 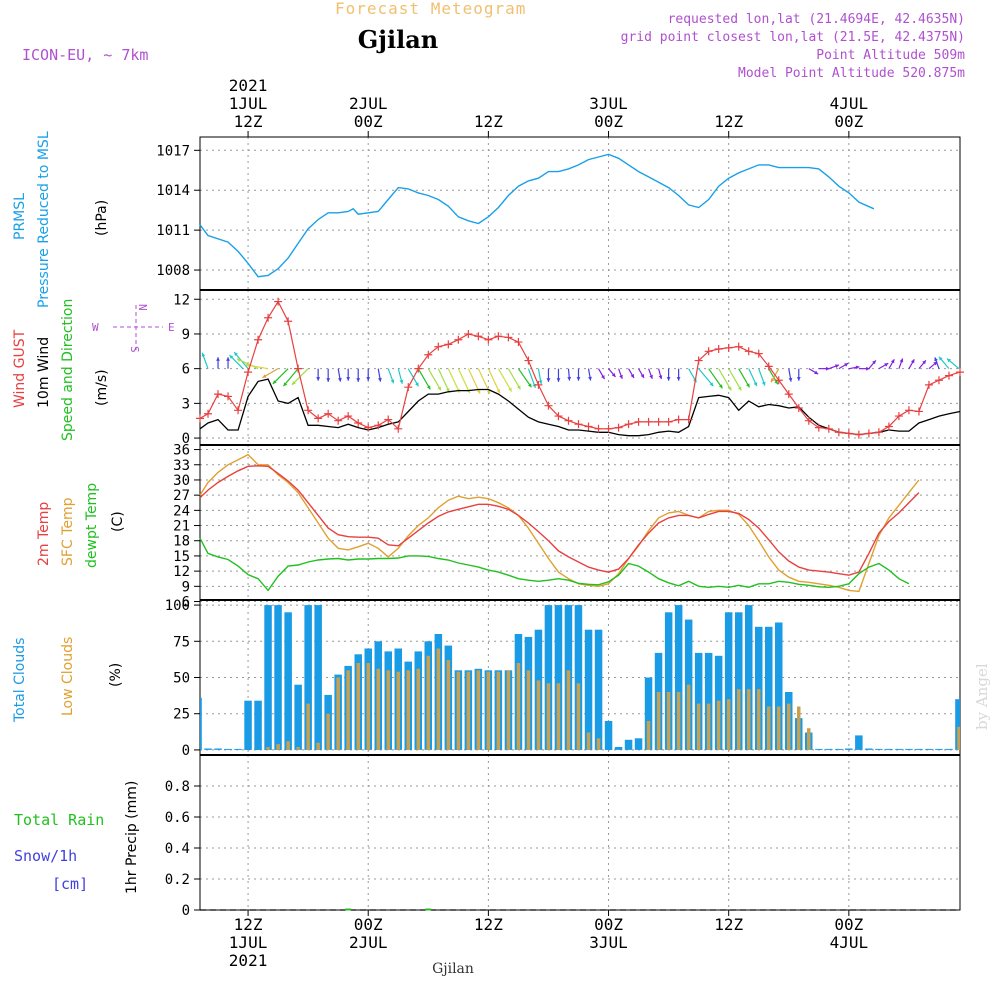 What do you see at coordinates (181, 300) in the screenshot?
I see `y-tick-label: 12` at bounding box center [181, 300].